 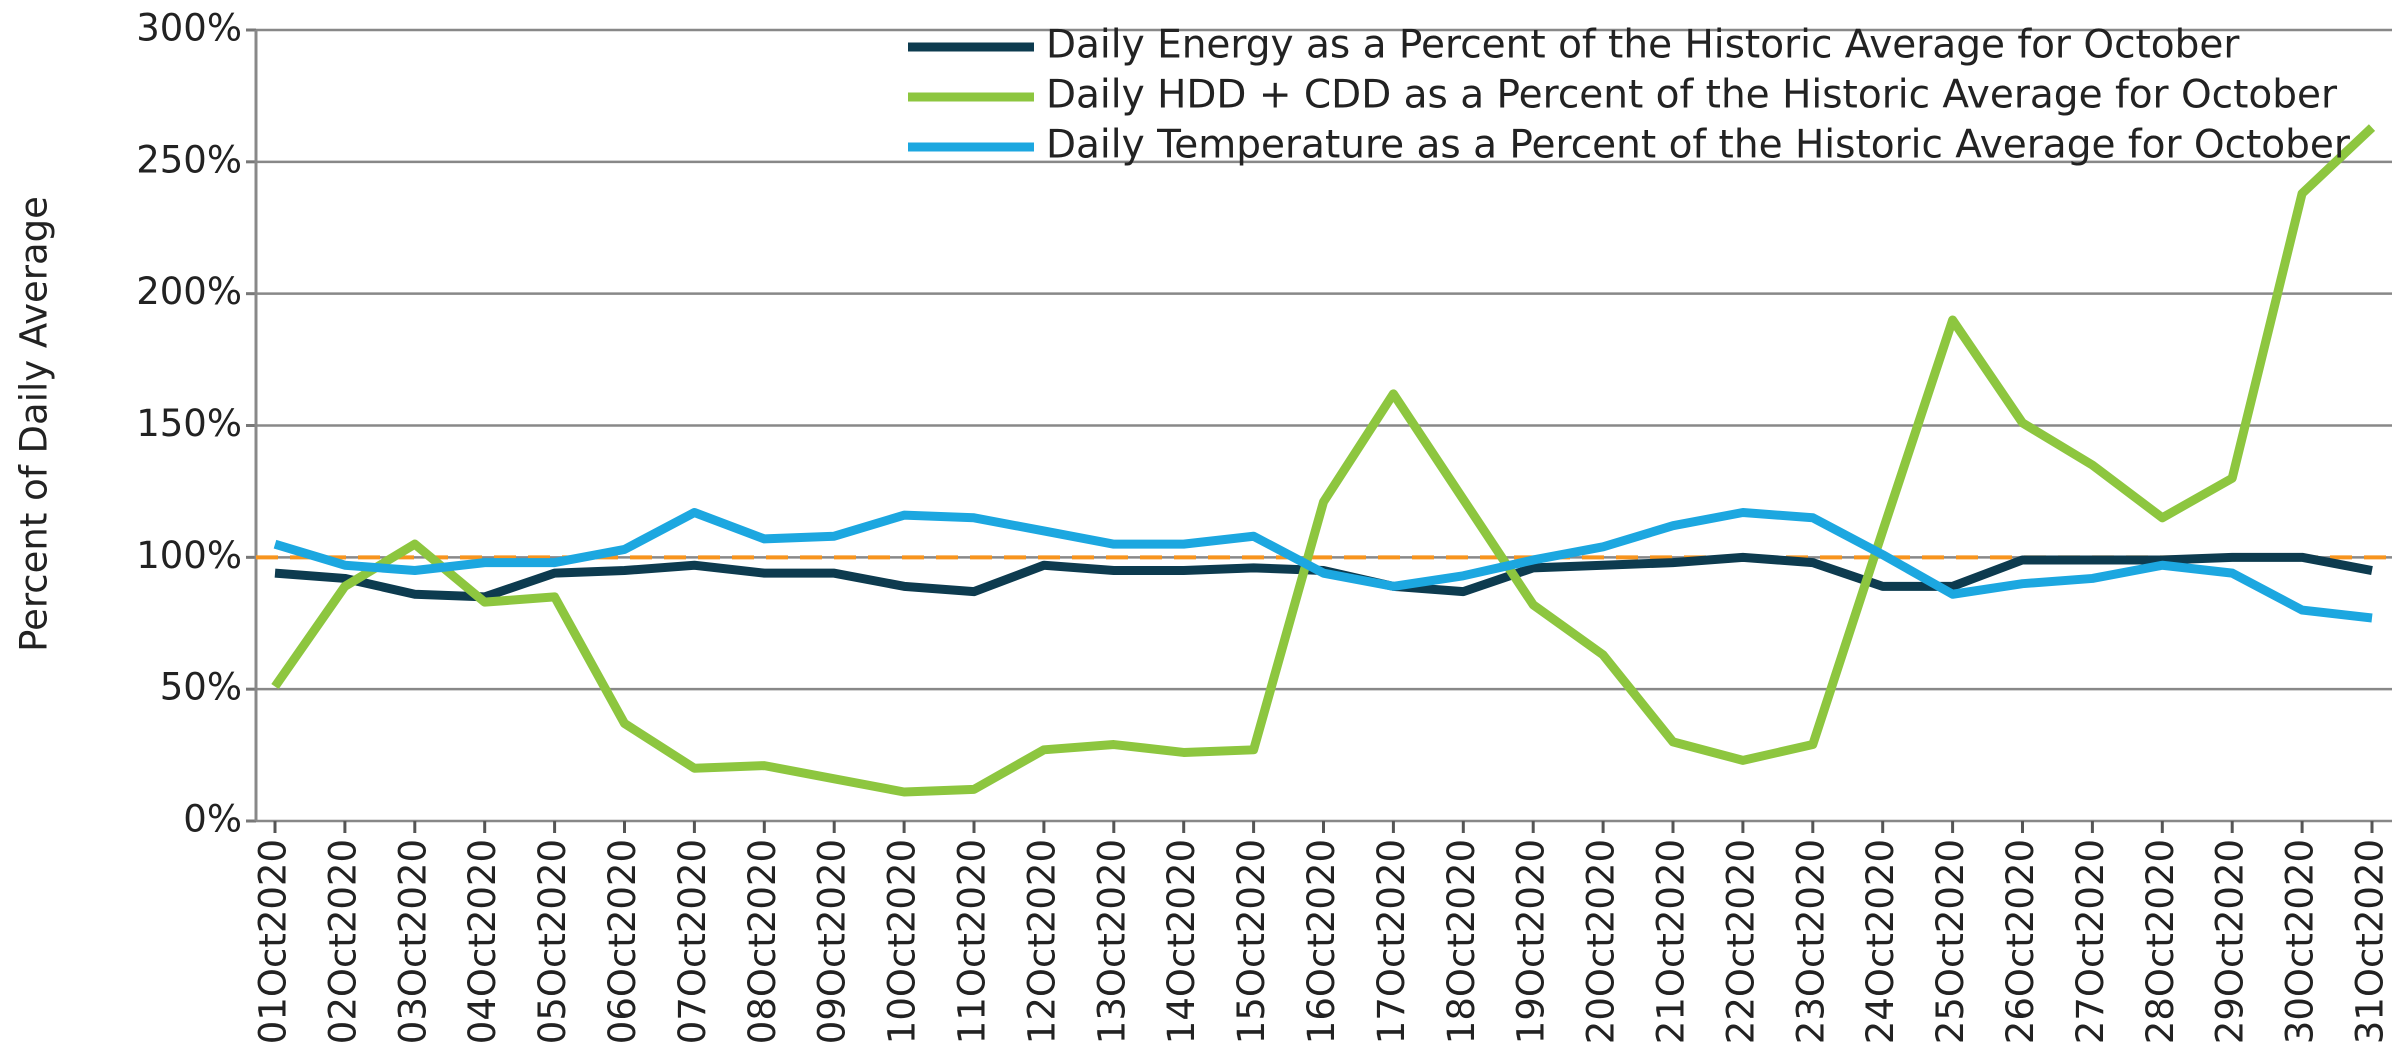 I want to click on x-tick-label: 04Oct2020, so click(x=482, y=940).